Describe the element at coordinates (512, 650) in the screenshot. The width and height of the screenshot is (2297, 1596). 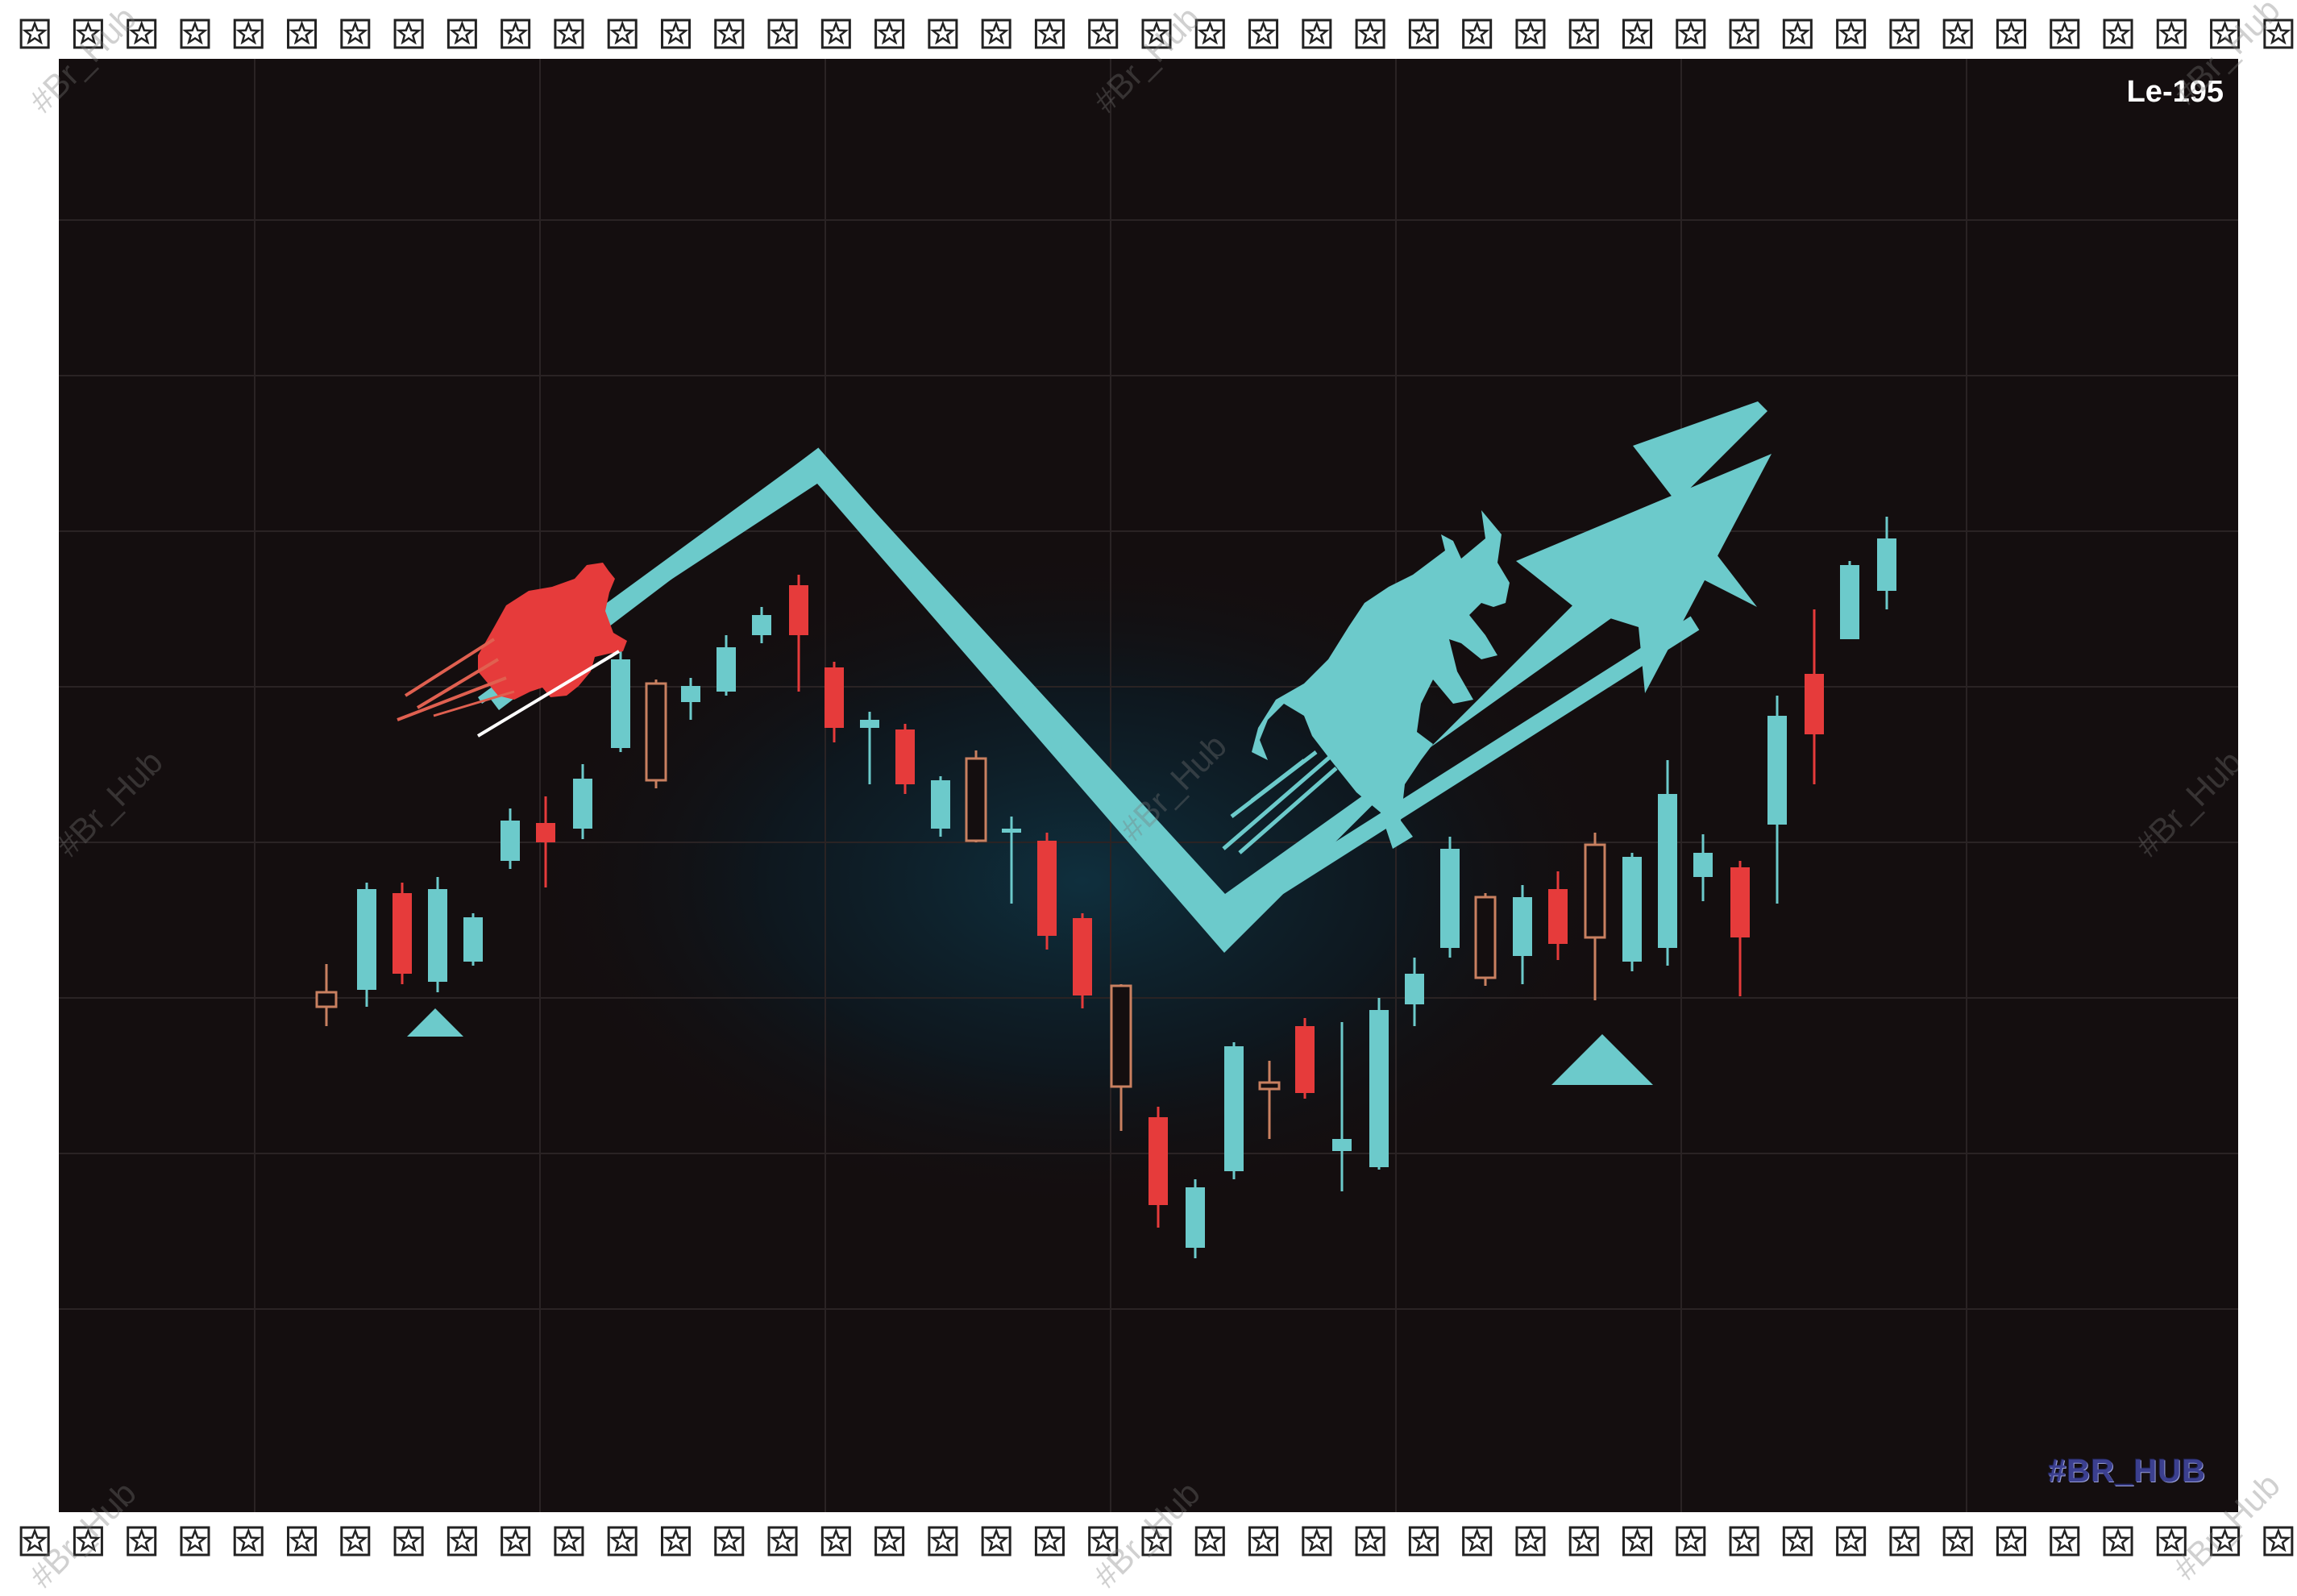
I see `bear-icon` at that location.